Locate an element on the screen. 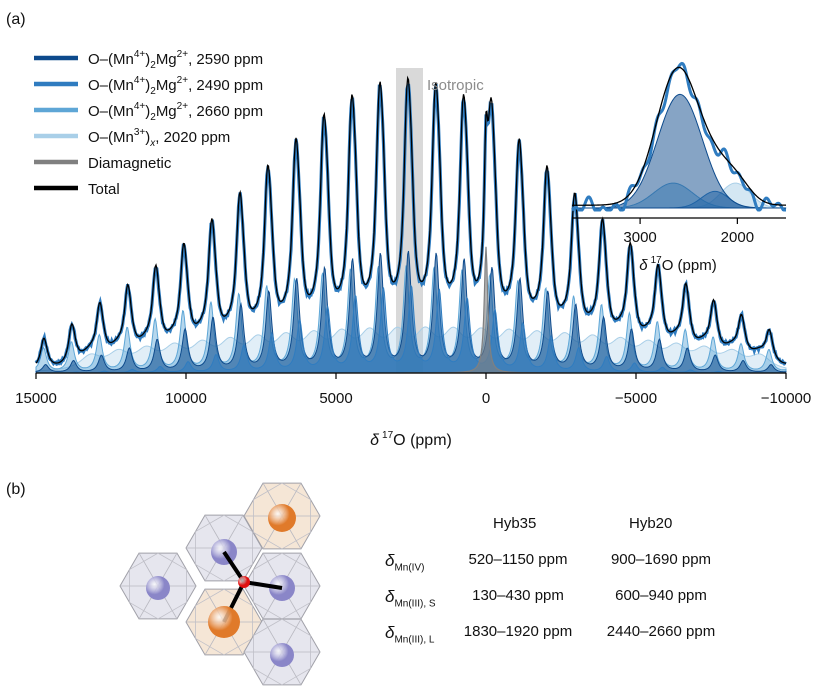  row-subscript: Mn(III), S is located at coordinates (415, 604).